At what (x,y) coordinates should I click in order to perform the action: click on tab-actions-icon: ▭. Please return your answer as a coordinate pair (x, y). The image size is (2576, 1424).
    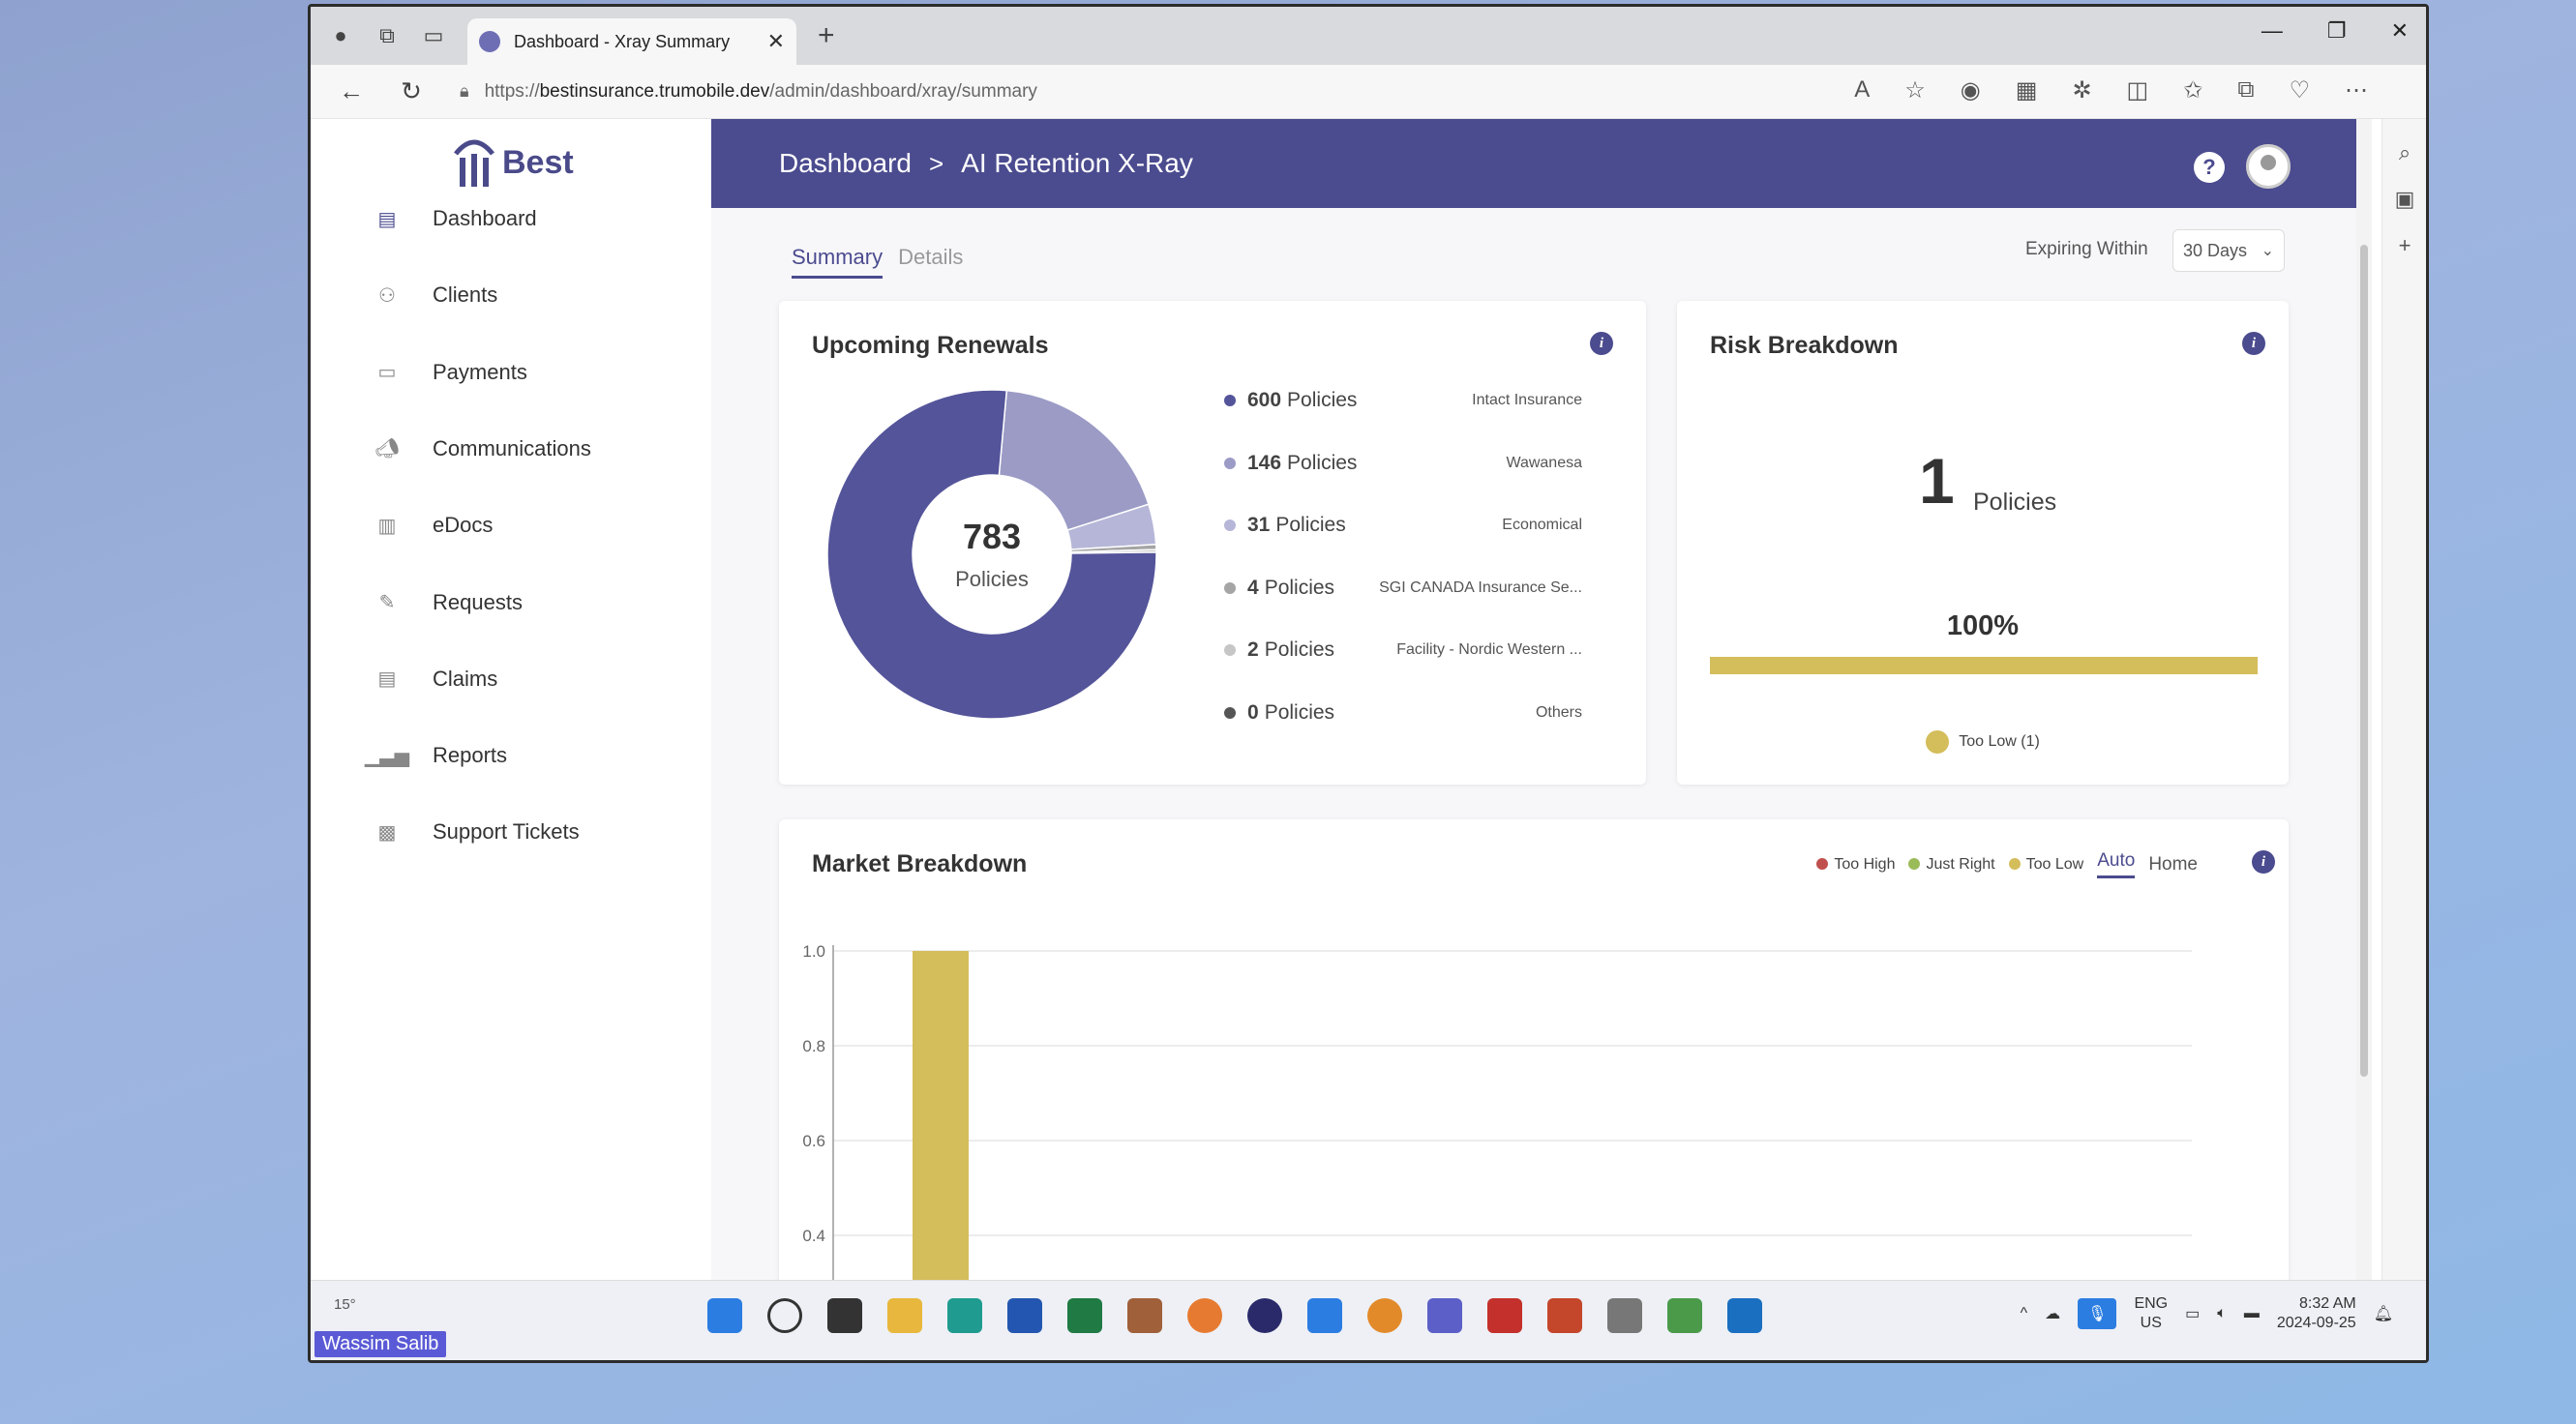
    Looking at the image, I should click on (433, 35).